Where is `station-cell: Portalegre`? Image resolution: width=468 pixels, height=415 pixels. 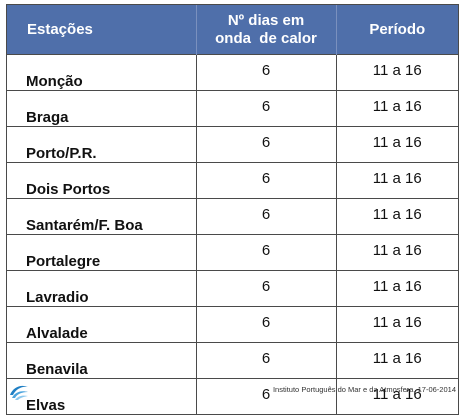
station-cell: Portalegre is located at coordinates (102, 252).